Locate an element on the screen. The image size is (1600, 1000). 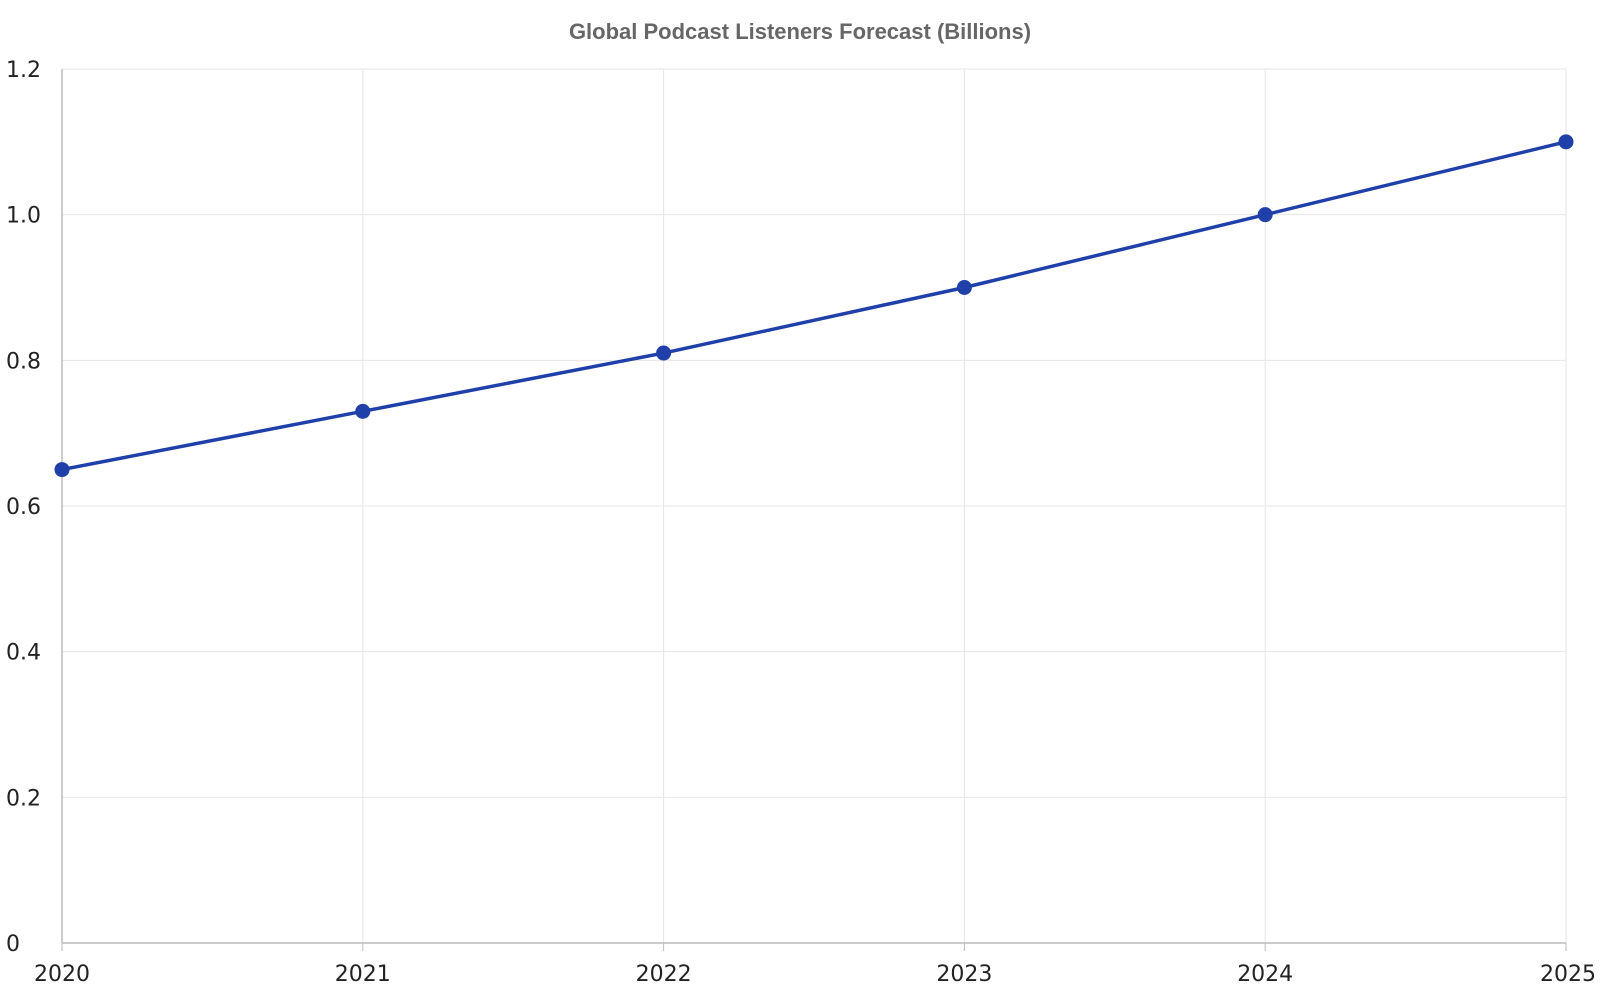
y-tick-label: 1.2 is located at coordinates (23, 70).